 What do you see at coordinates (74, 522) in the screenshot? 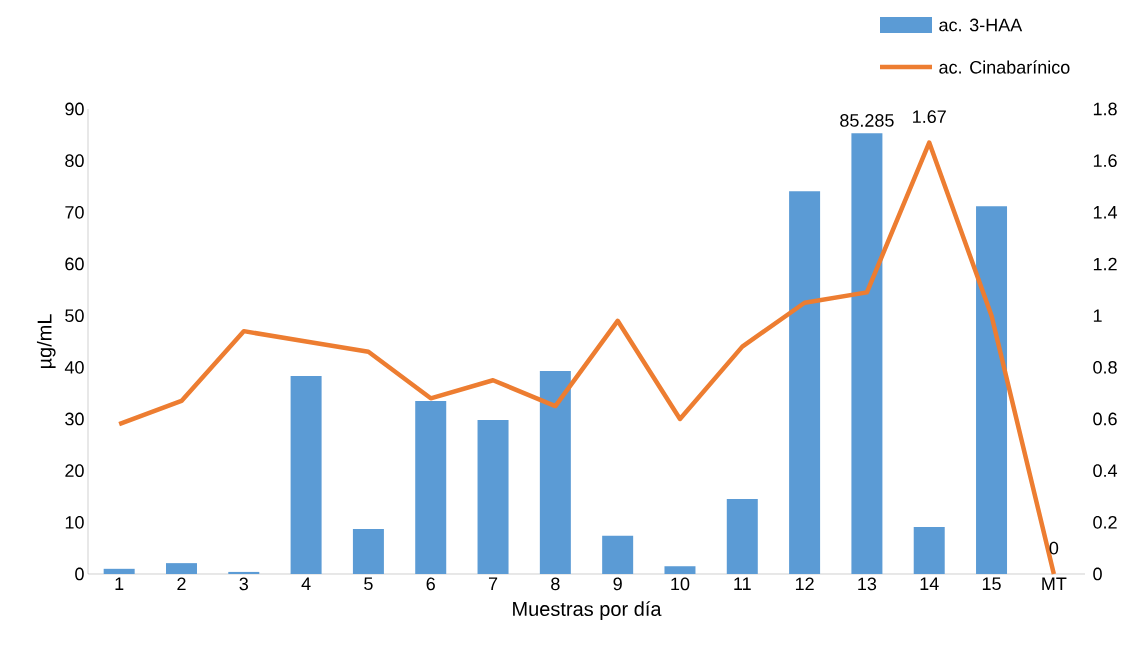
I see `y-tick-label: 10` at bounding box center [74, 522].